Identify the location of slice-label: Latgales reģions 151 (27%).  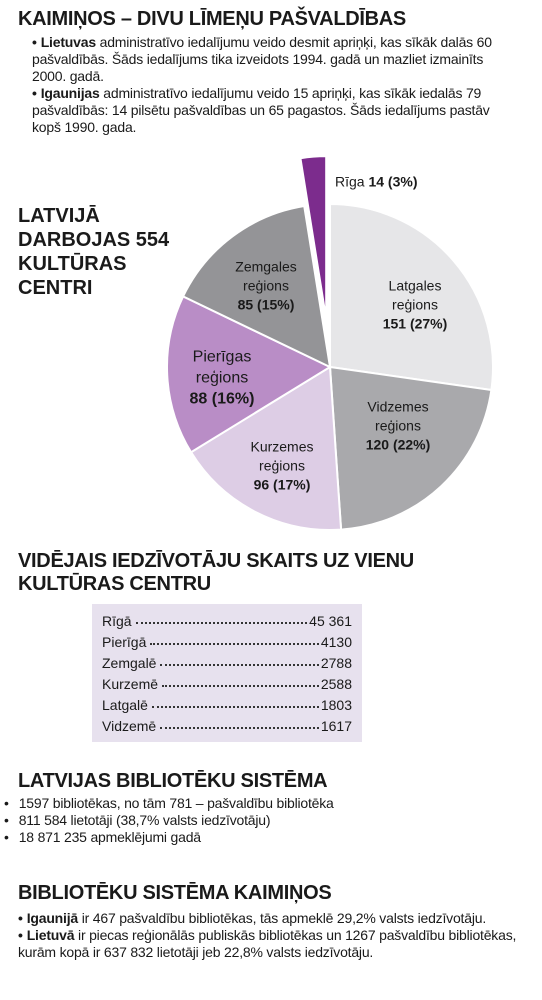
(415, 305).